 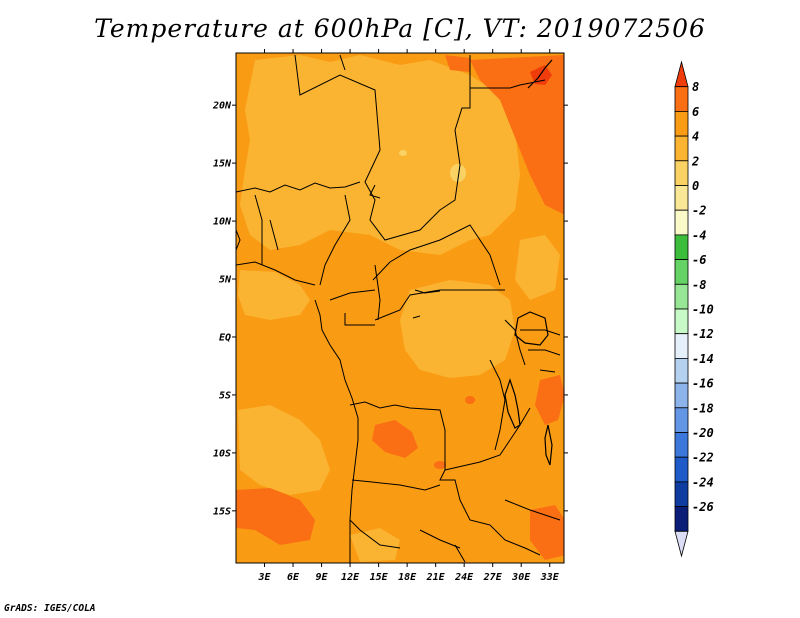 What do you see at coordinates (380, 155) in the screenshot?
I see `field-sahel-light` at bounding box center [380, 155].